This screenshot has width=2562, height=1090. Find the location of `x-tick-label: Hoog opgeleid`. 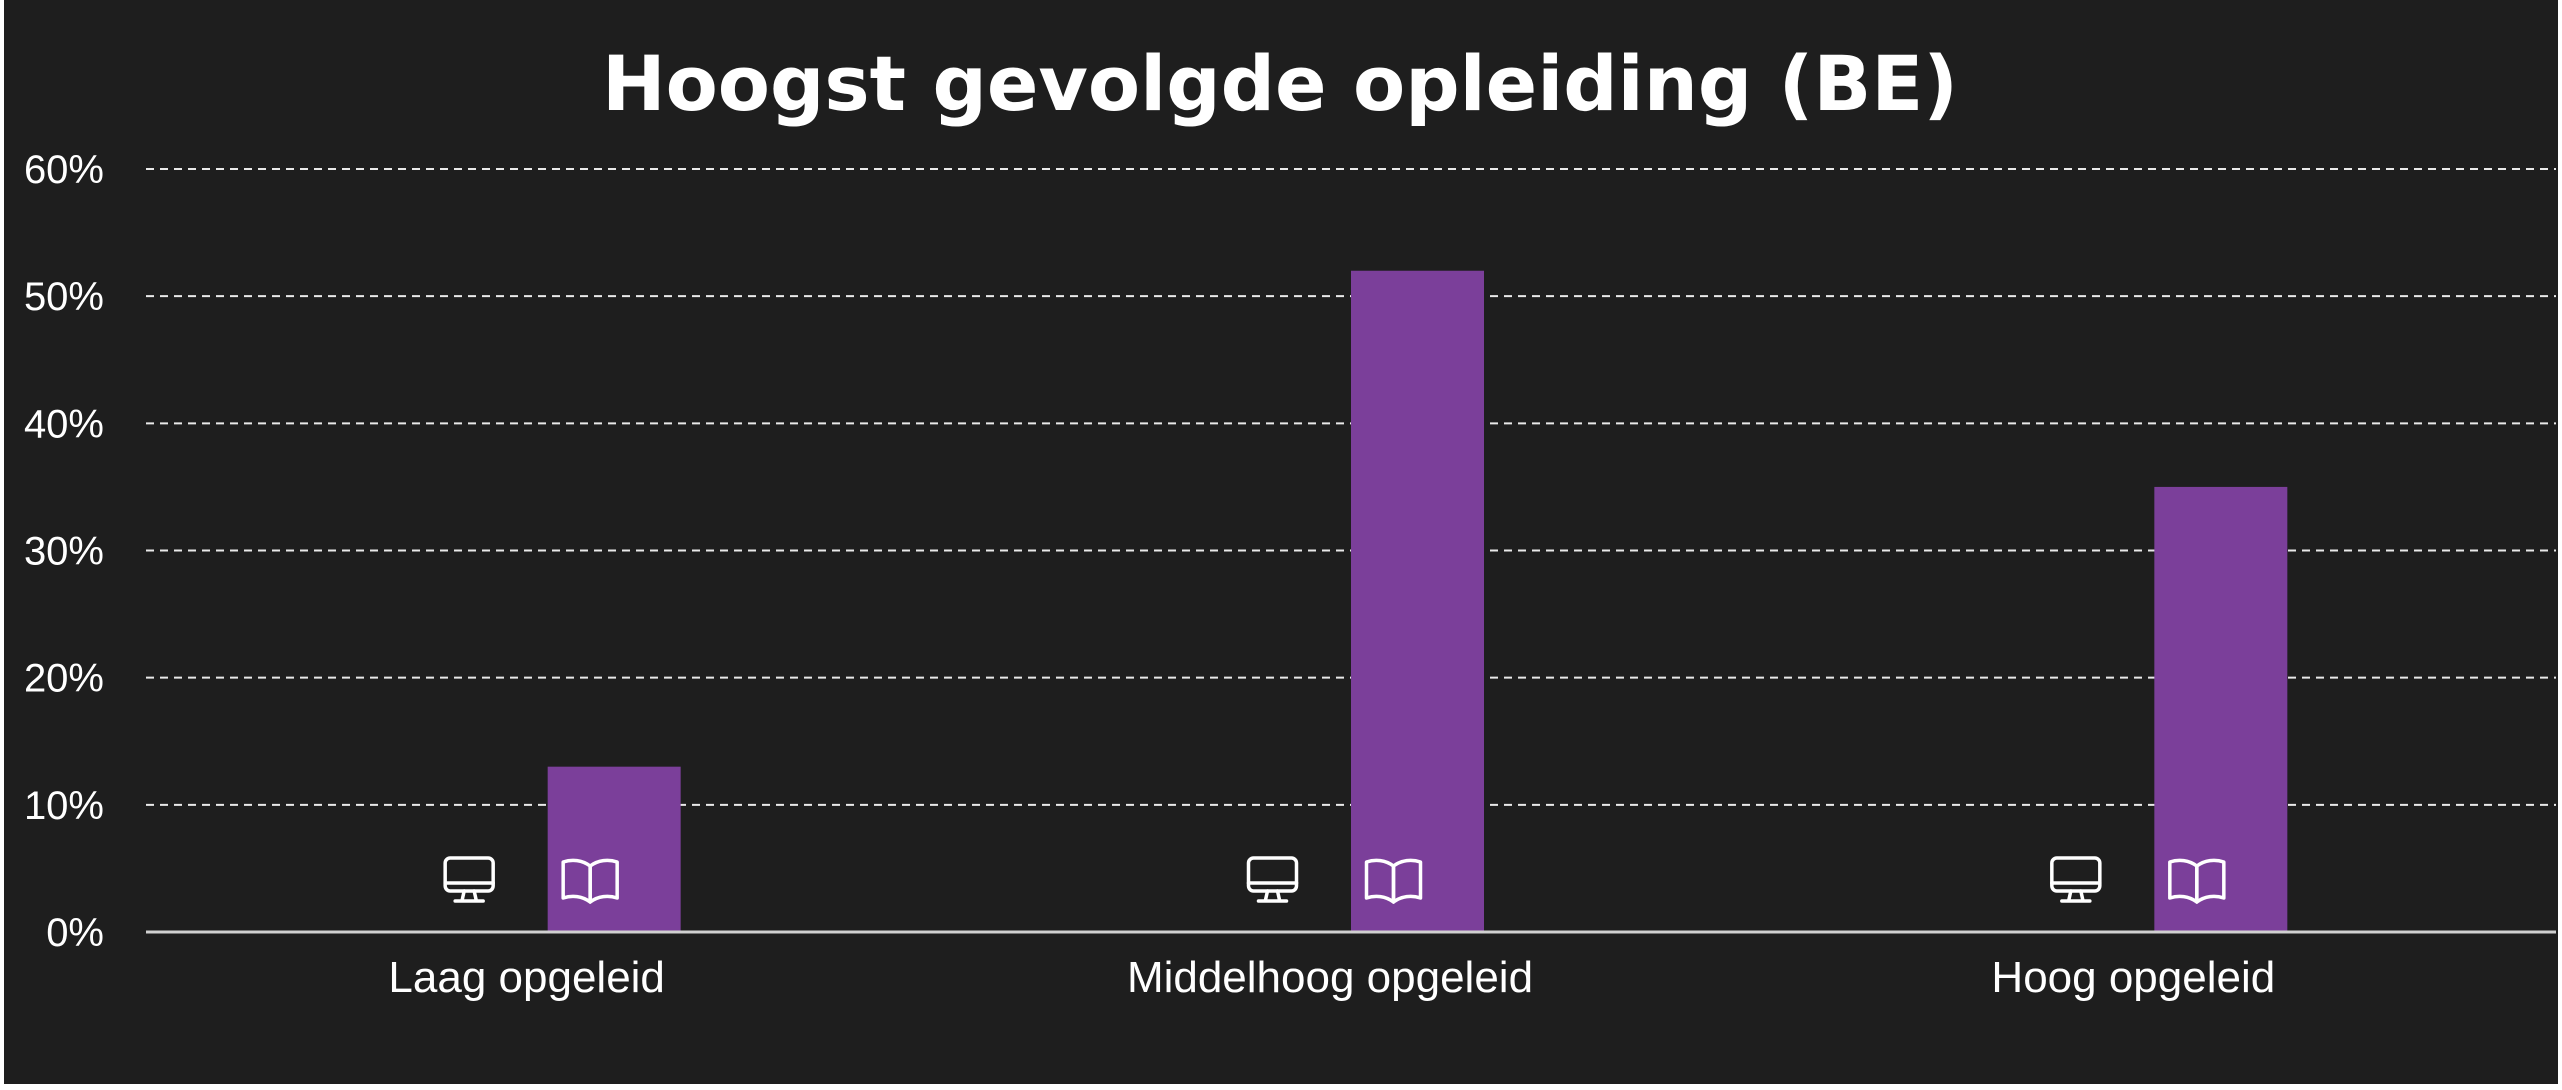

x-tick-label: Hoog opgeleid is located at coordinates (2133, 977).